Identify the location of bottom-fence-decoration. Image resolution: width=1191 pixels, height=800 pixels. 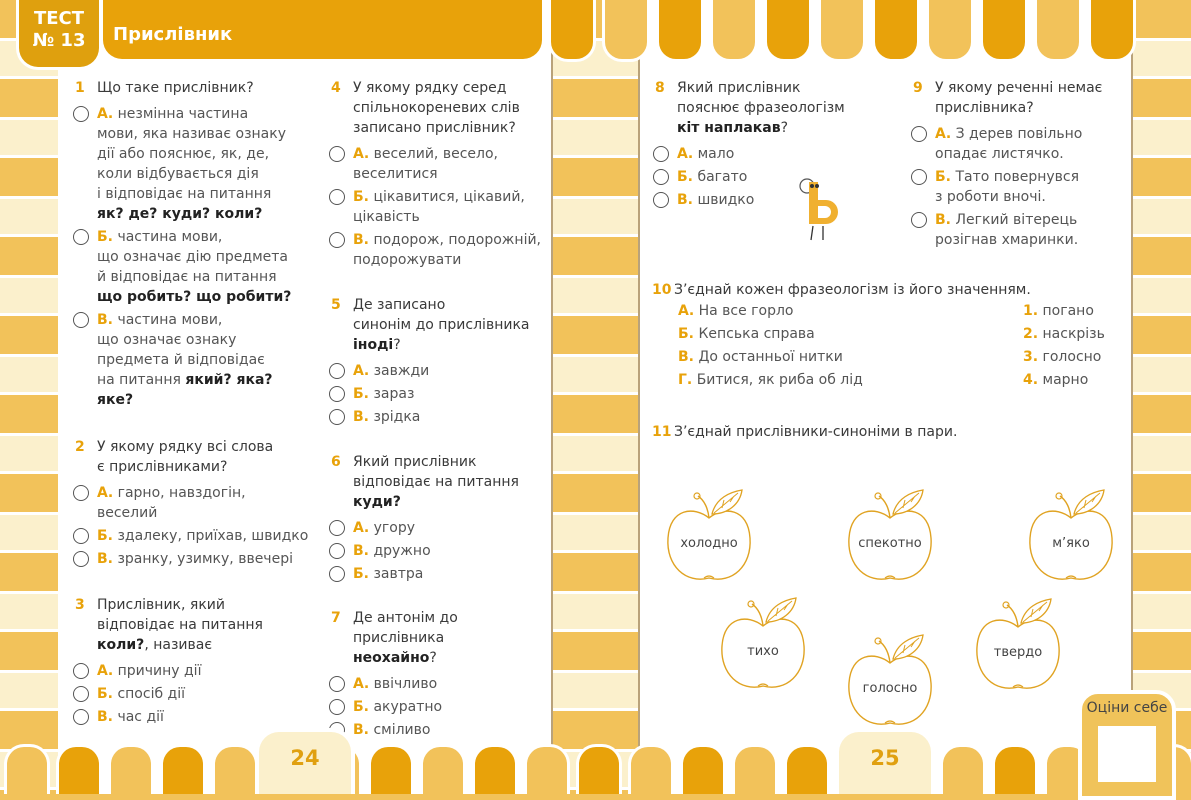
(595, 769).